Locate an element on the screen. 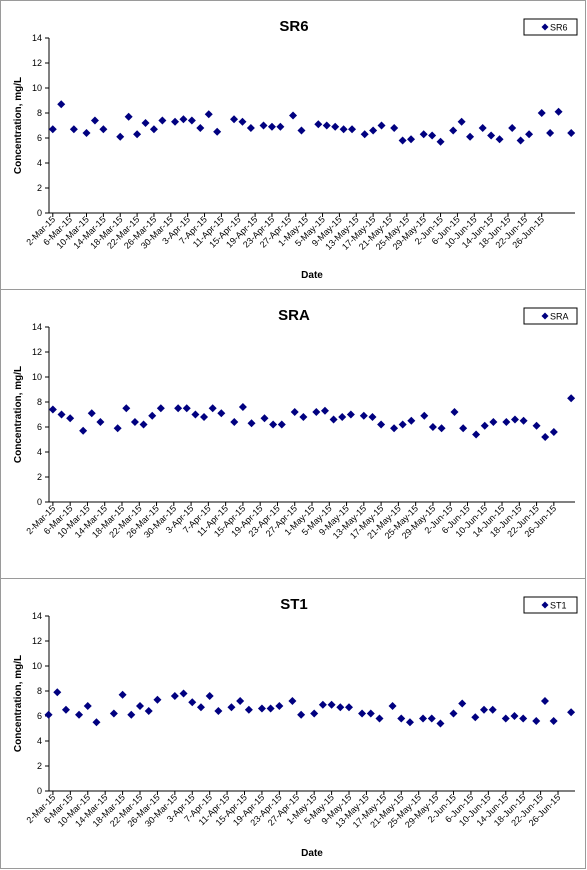  chart-title: ST1 is located at coordinates (294, 604).